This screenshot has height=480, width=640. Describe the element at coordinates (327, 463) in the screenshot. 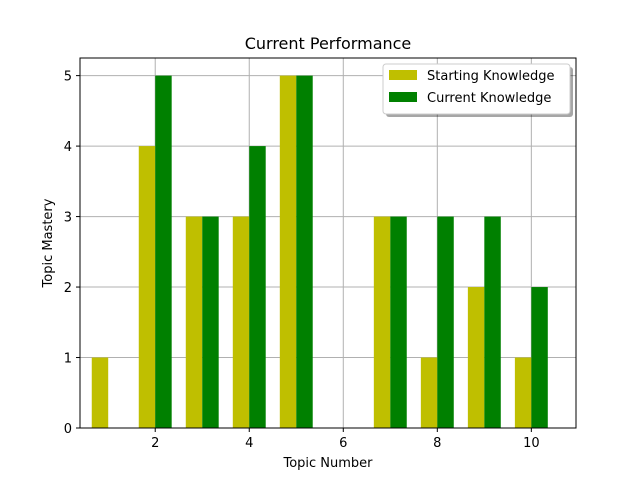

I see `x-axis-label: Topic Number` at that location.